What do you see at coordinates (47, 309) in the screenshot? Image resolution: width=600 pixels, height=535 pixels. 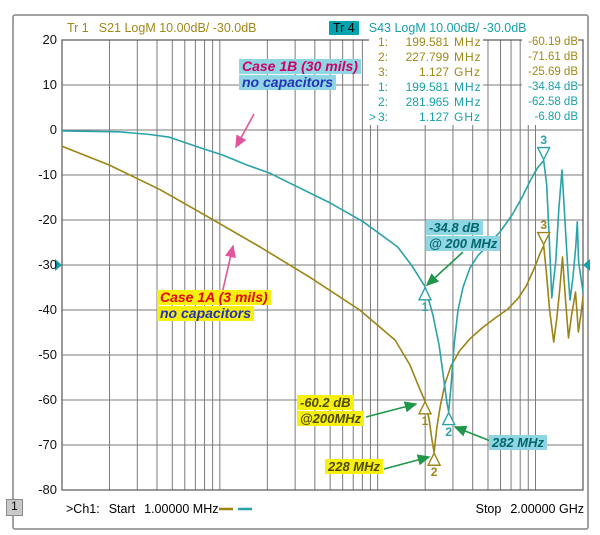 I see `y-tick-label: -40` at bounding box center [47, 309].